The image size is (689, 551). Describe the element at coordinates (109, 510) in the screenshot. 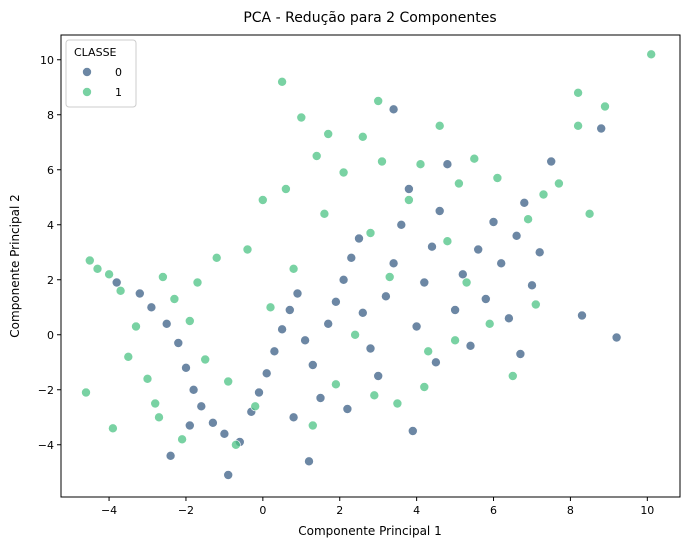

I see `x-tick-label: −4` at that location.